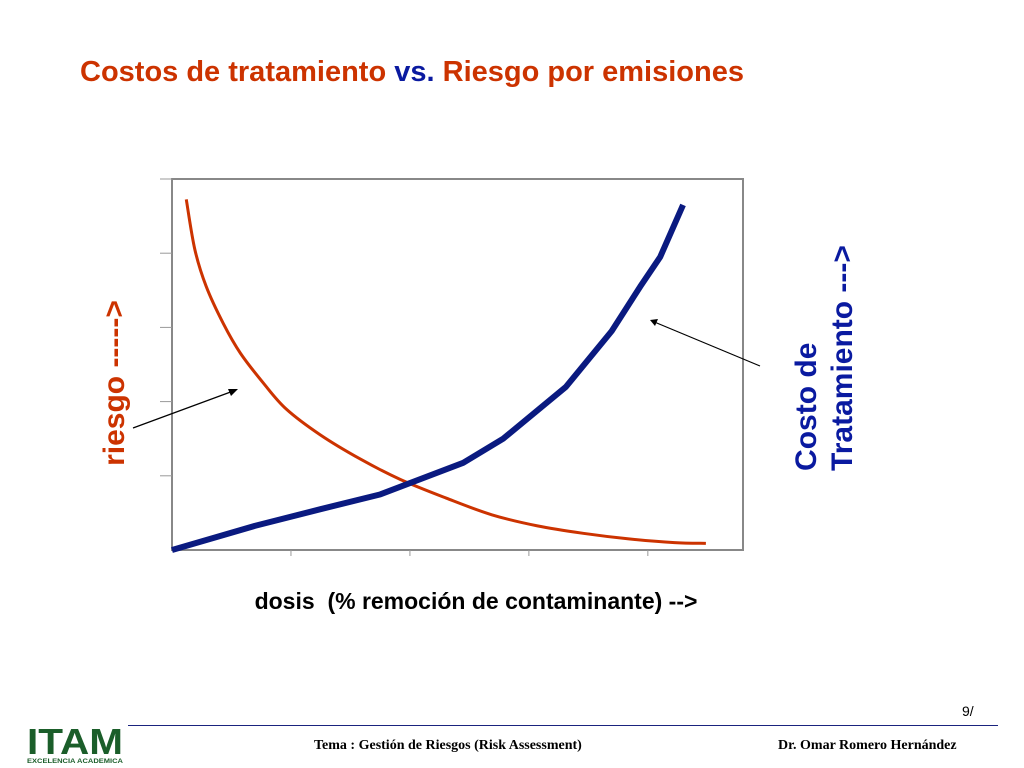 Image resolution: width=1024 pixels, height=768 pixels. What do you see at coordinates (563, 725) in the screenshot?
I see `footer-divider` at bounding box center [563, 725].